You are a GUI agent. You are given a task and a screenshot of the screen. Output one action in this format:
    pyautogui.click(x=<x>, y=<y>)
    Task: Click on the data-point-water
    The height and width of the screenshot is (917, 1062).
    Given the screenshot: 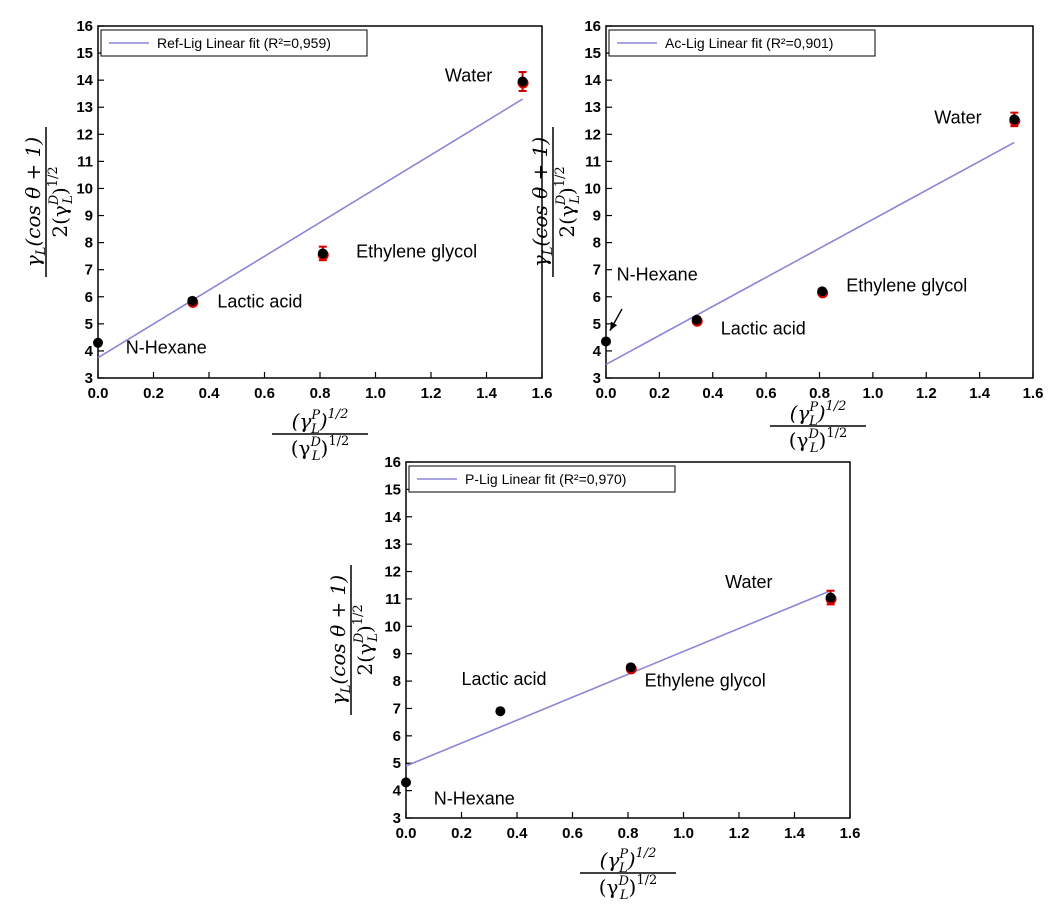 What is the action you would take?
    pyautogui.click(x=1015, y=119)
    